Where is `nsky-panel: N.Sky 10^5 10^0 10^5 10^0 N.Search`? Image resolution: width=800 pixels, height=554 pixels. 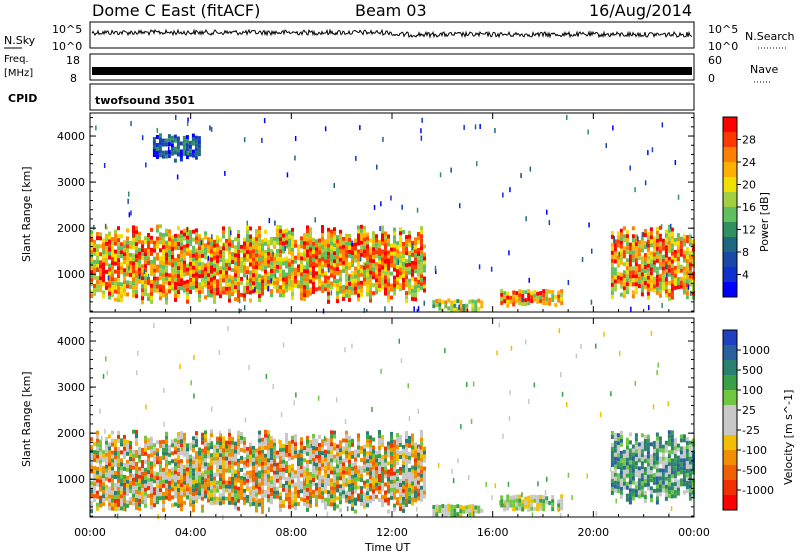
nsky-panel: N.Sky 10^5 10^0 10^5 10^0 N.Search is located at coordinates (399, 37).